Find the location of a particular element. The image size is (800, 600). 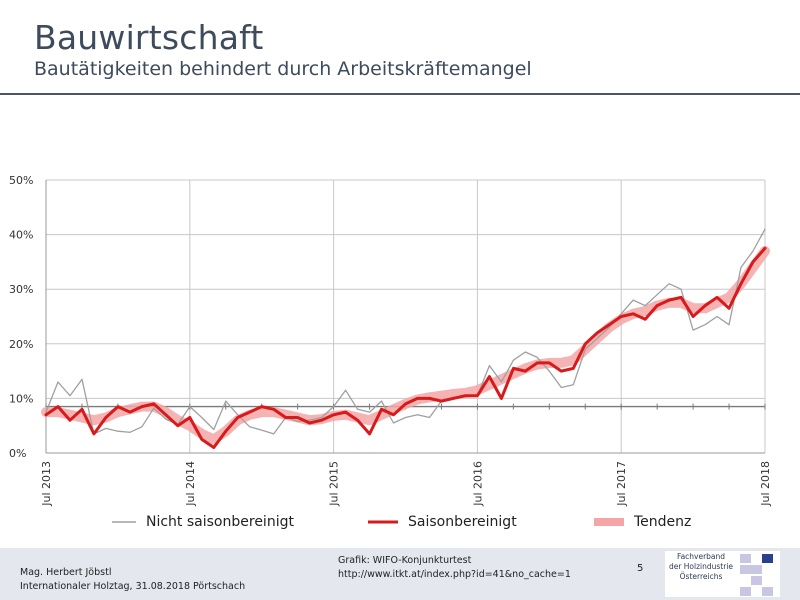

legend-label: Tendenz is located at coordinates (663, 522).